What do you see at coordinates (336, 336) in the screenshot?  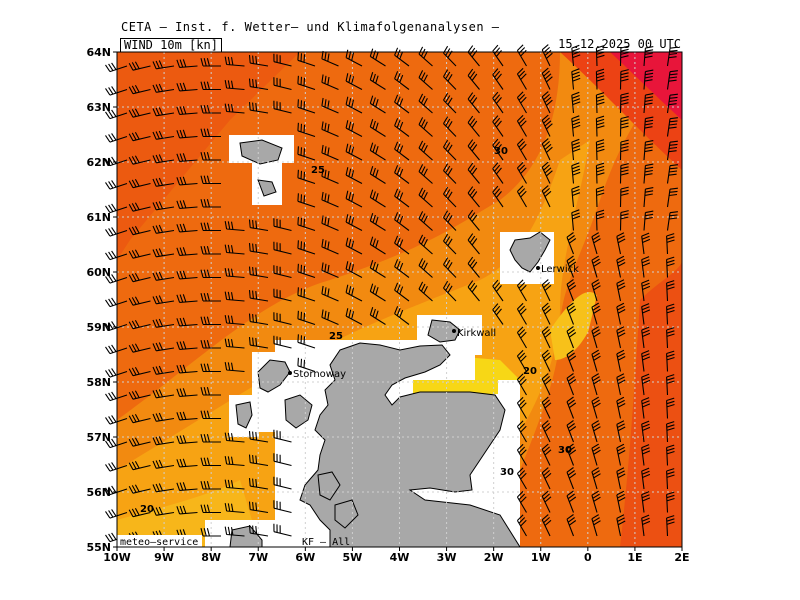 I see `contour-label: 25` at bounding box center [336, 336].